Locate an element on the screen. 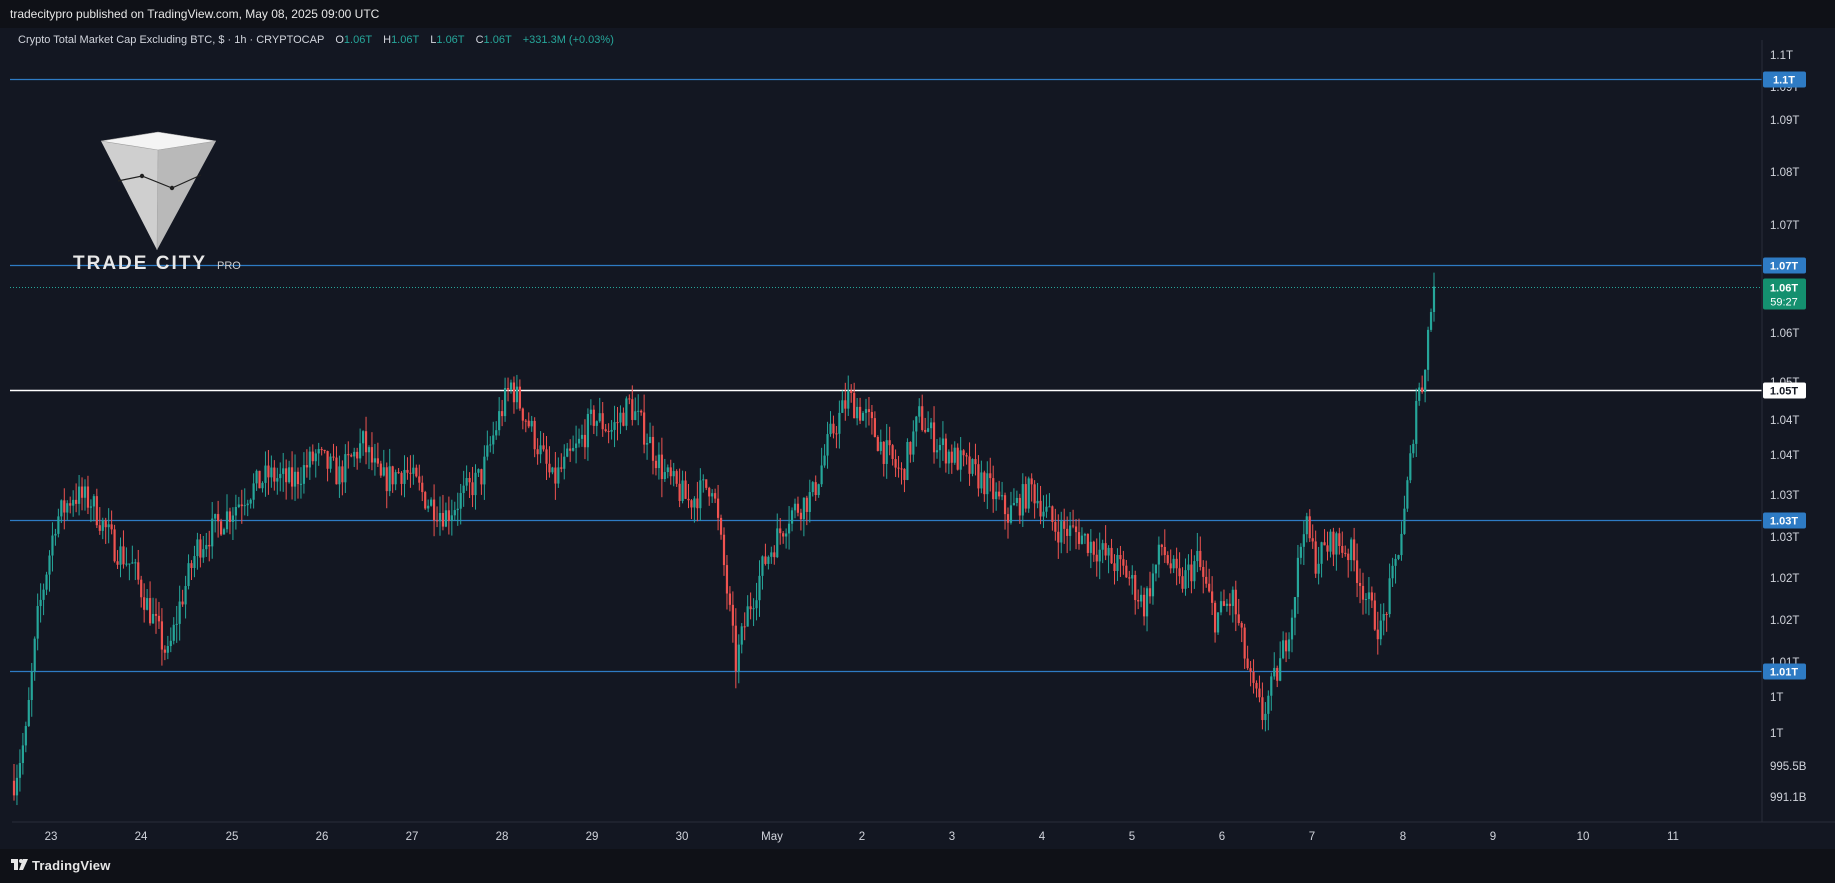  y-tick-label: 1.03T is located at coordinates (1784, 538).